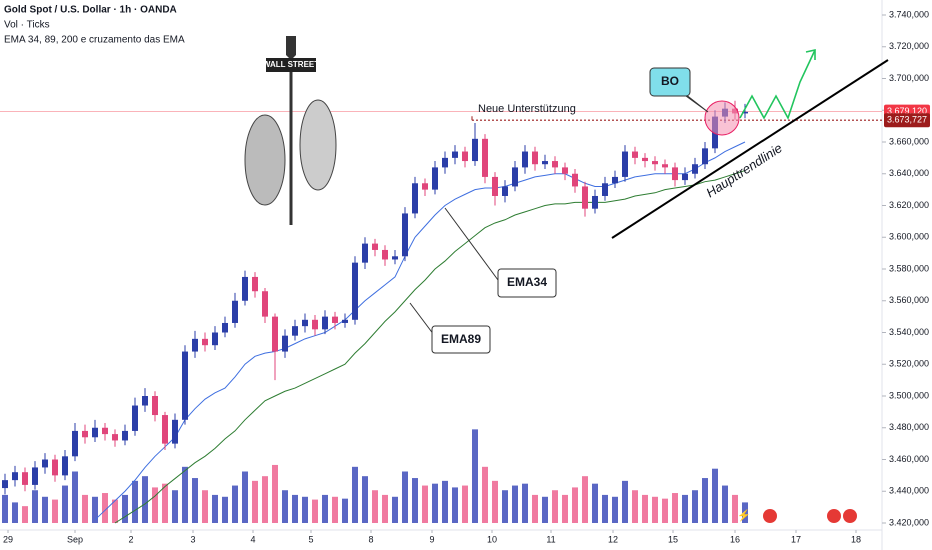 The image size is (932, 550). Describe the element at coordinates (909, 268) in the screenshot. I see `y-tick-label: 3.580,000` at that location.